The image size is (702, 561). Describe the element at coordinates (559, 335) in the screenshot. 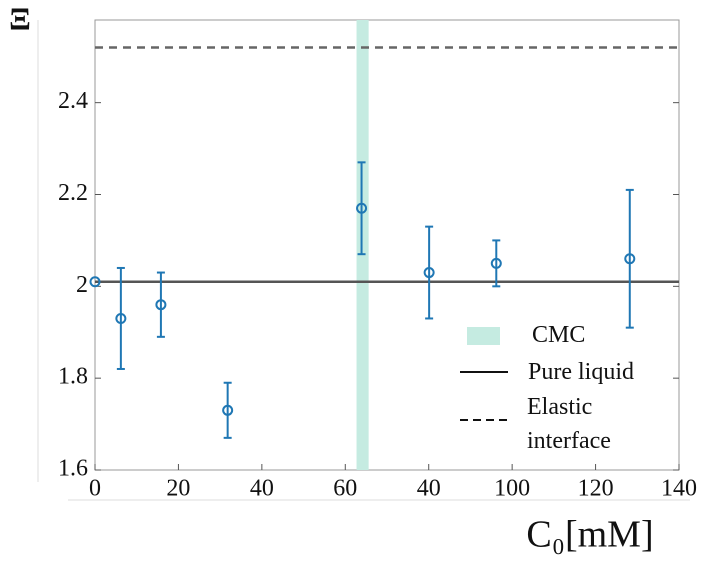

I see `legend-label: CMC` at that location.